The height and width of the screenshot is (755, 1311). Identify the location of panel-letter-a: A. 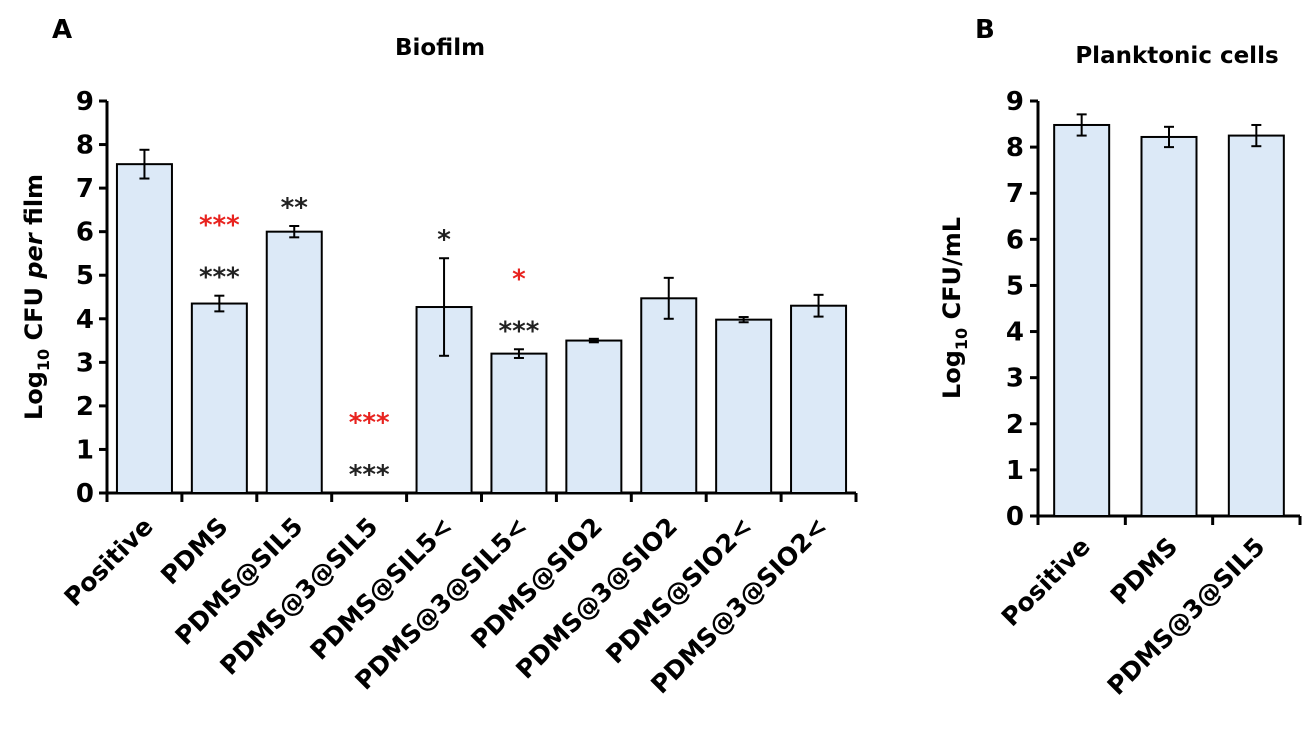
(62, 30).